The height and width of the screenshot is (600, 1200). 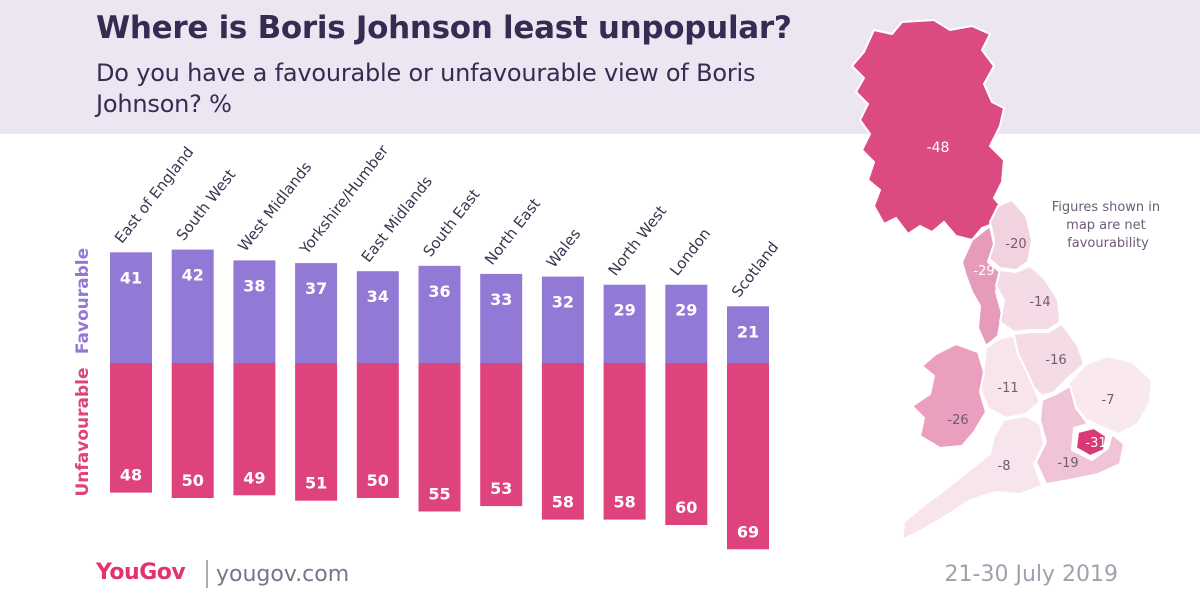 I want to click on map-region-north-west, so click(x=982, y=286).